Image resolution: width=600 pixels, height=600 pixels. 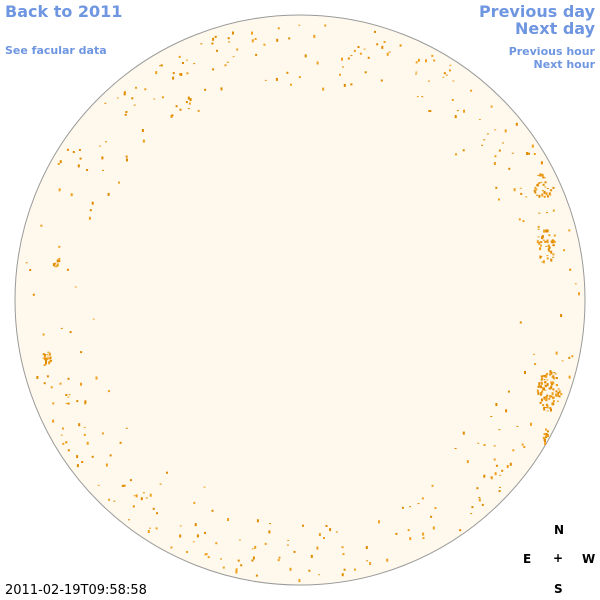 What do you see at coordinates (589, 559) in the screenshot?
I see `compass-west: W` at bounding box center [589, 559].